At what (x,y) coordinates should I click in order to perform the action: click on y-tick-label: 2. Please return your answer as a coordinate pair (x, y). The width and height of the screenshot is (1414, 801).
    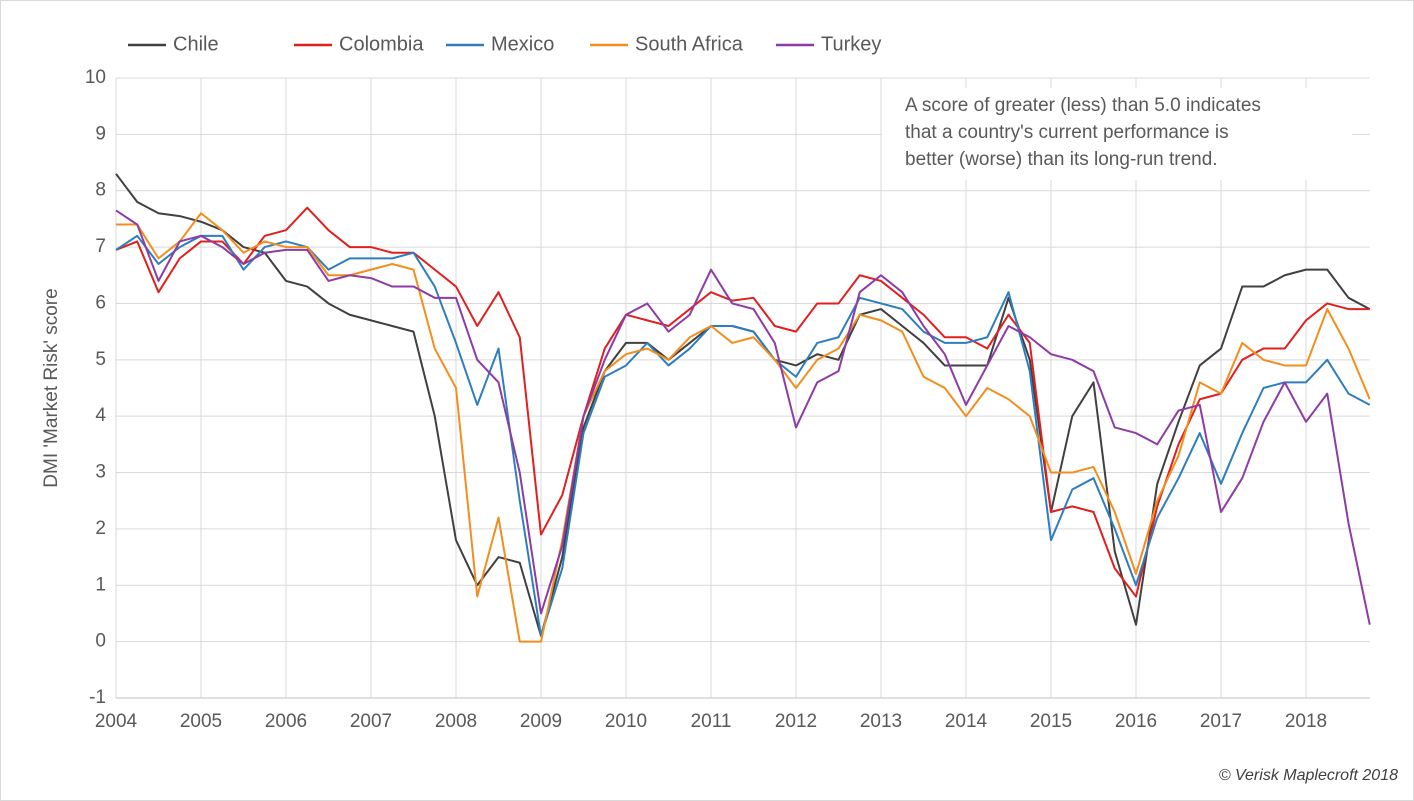
    Looking at the image, I should click on (100, 528).